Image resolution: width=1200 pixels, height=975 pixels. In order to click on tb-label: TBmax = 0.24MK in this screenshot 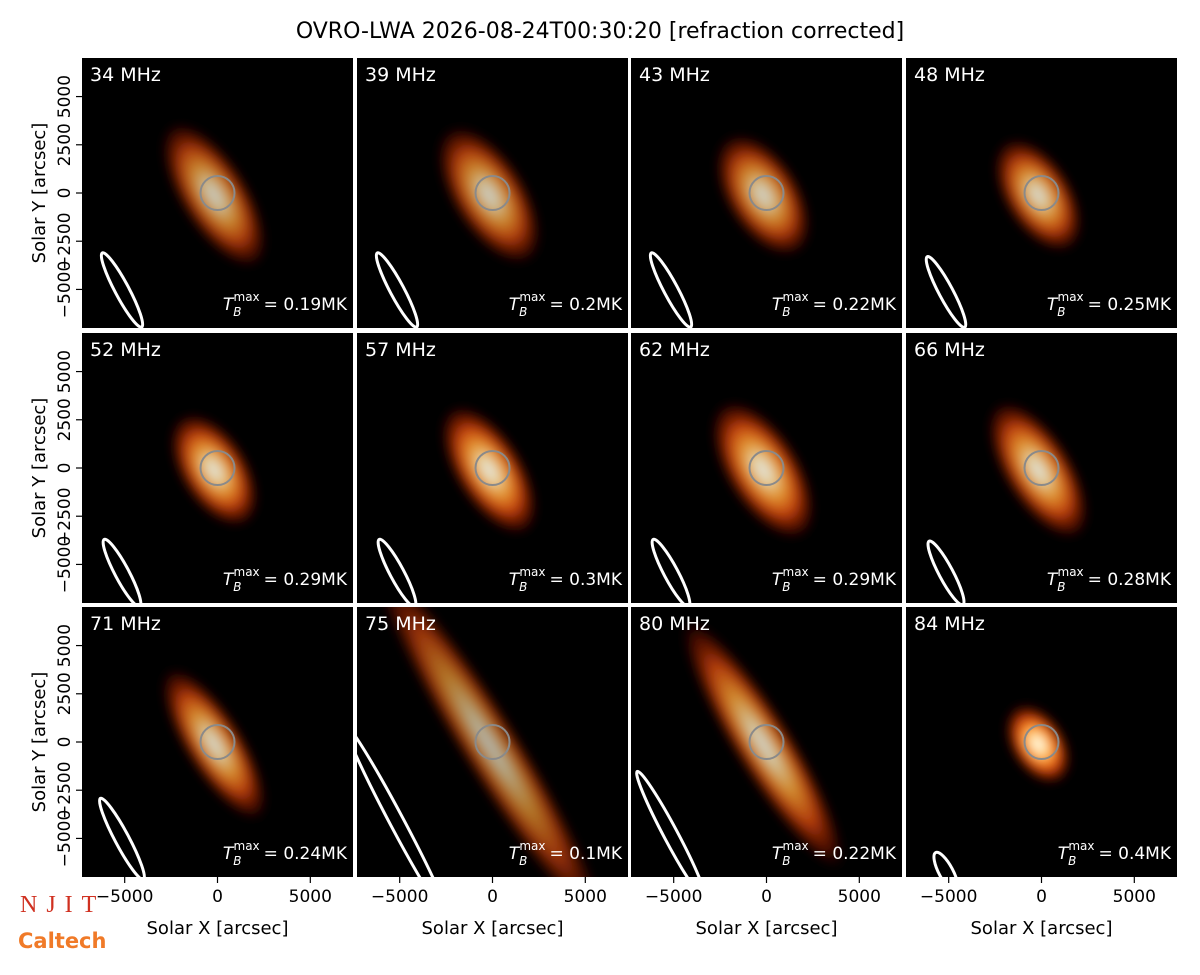, I will do `click(285, 853)`.